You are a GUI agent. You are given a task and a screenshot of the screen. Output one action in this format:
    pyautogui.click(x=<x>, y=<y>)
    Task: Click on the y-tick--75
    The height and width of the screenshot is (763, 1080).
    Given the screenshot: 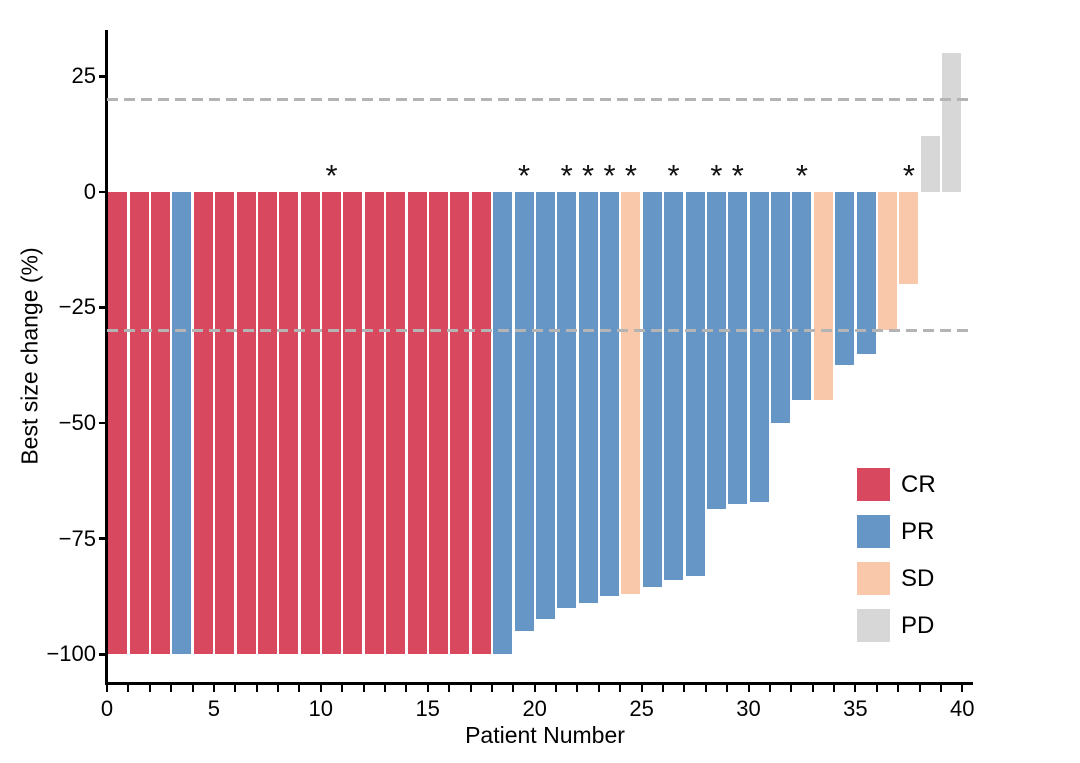 What is the action you would take?
    pyautogui.click(x=102, y=538)
    